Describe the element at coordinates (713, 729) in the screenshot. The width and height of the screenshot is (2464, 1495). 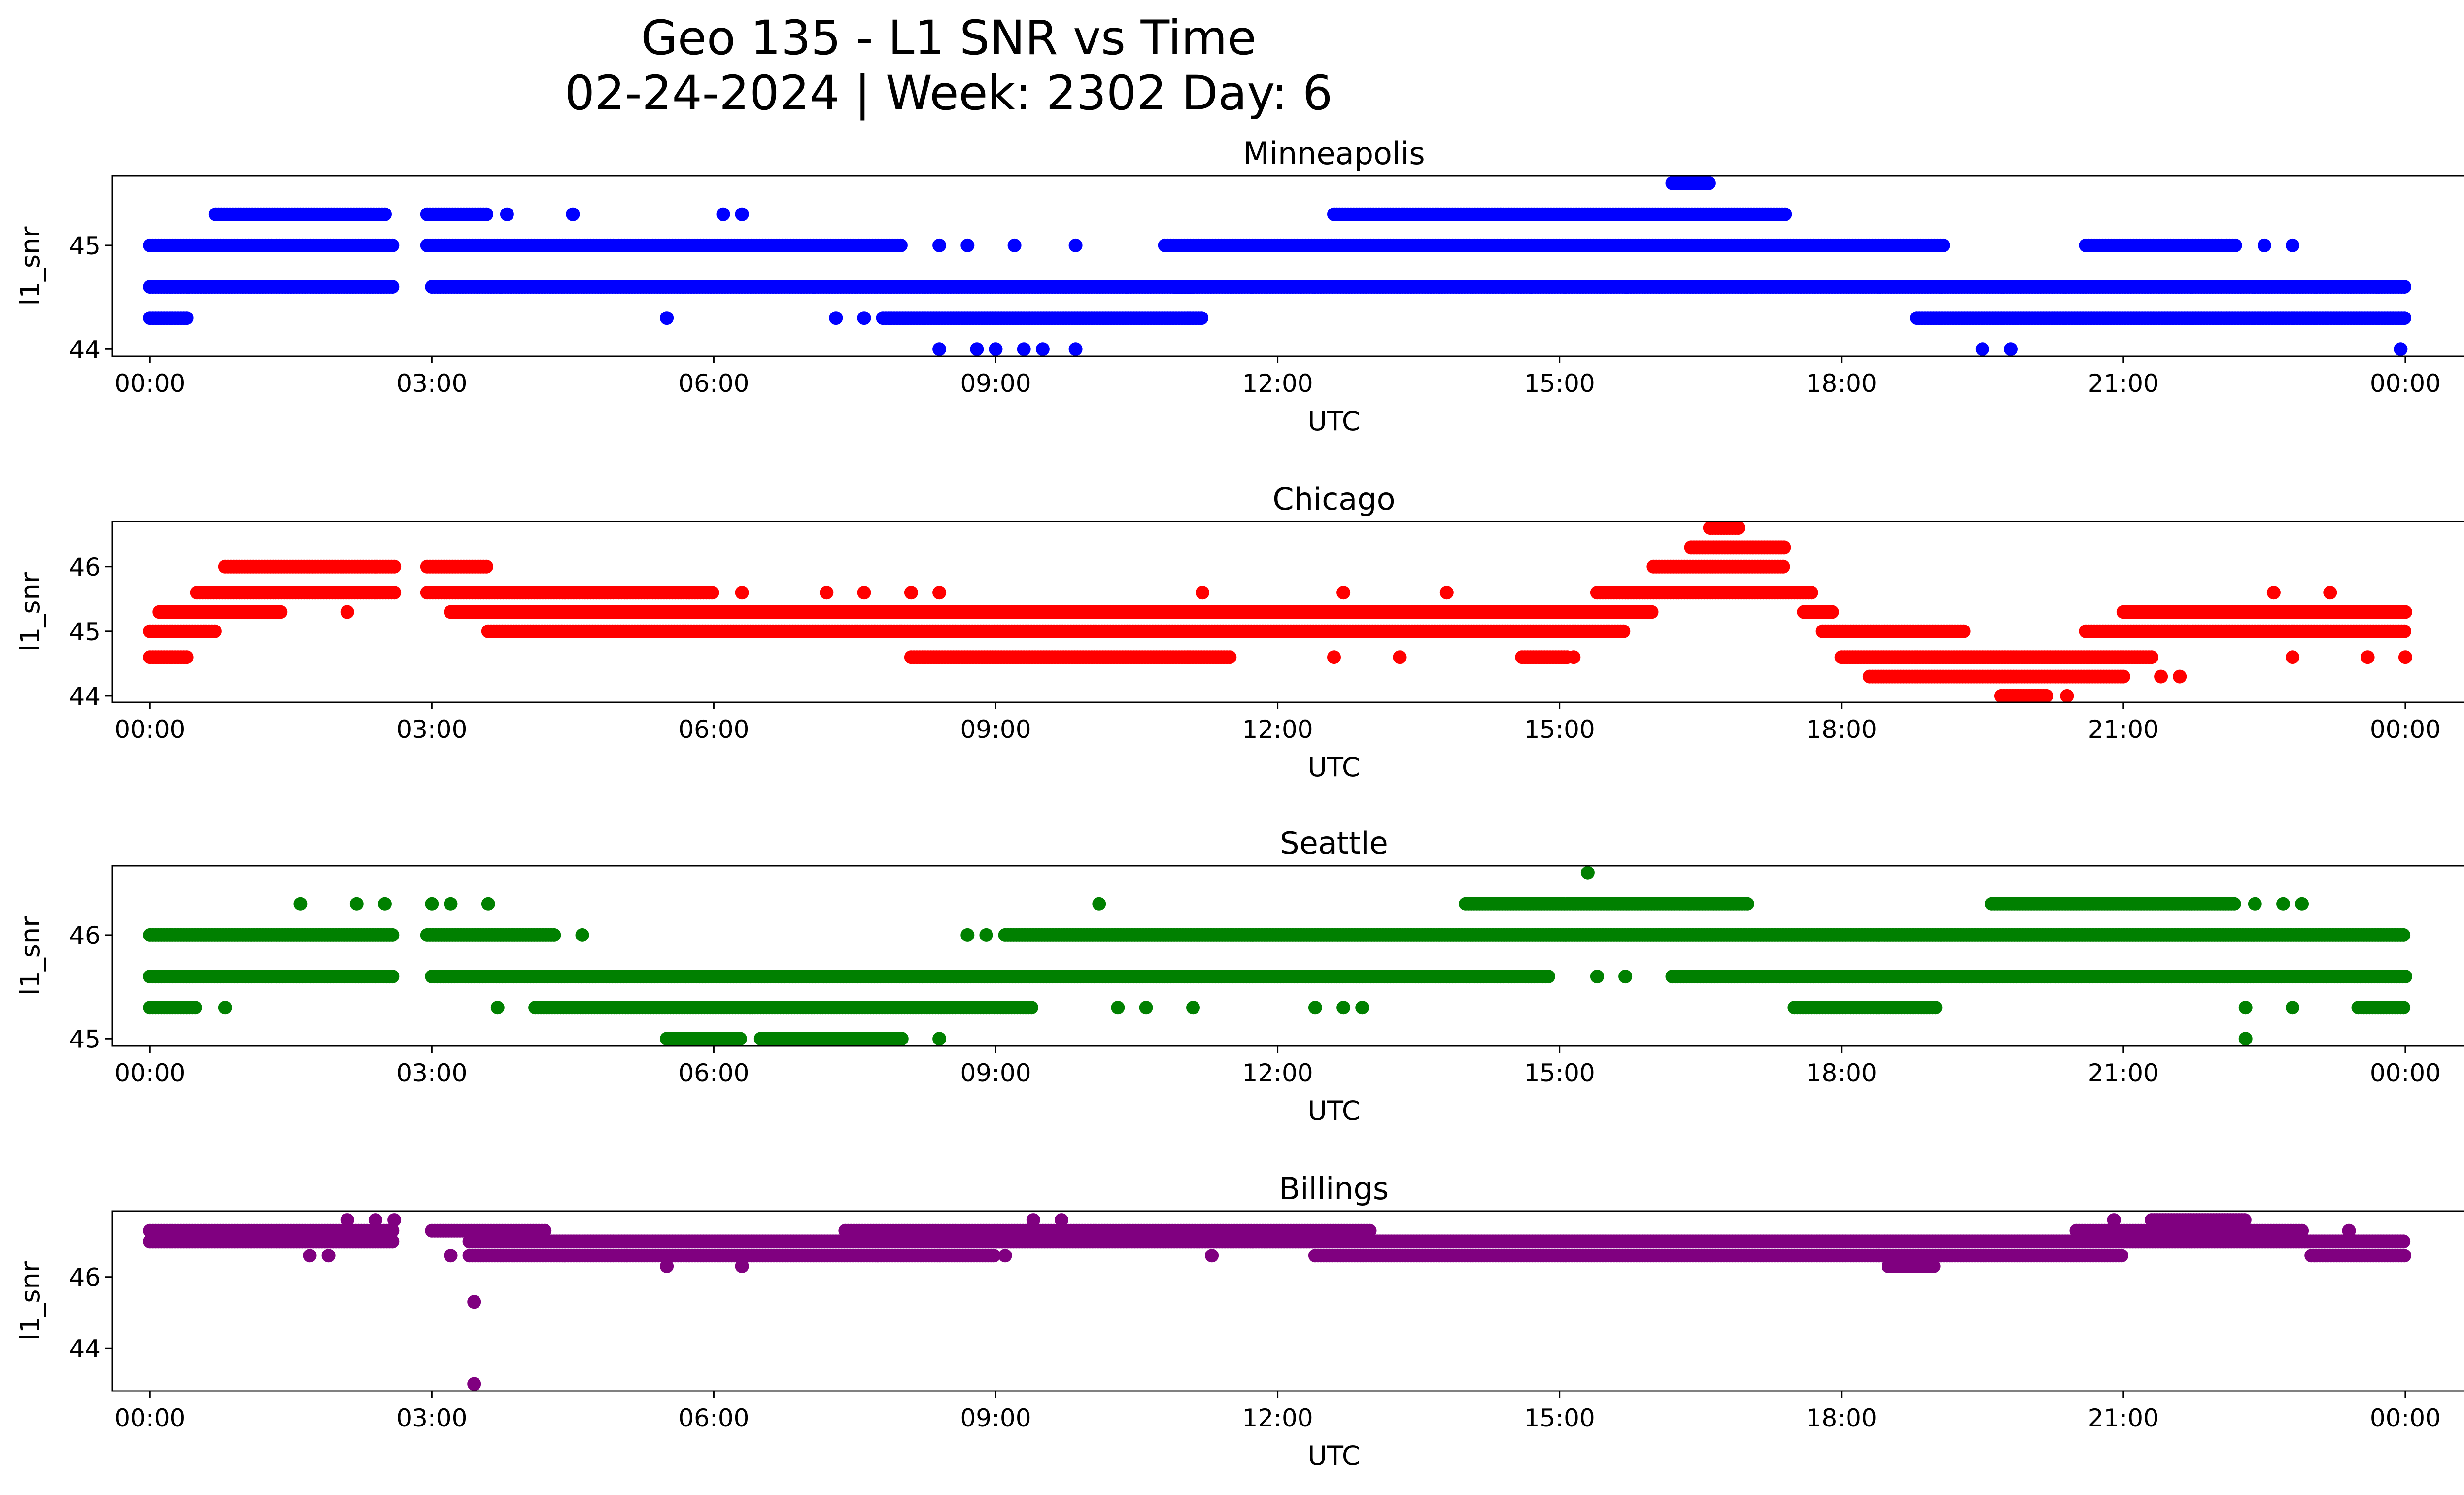
I see `x-tick-label: 06:00` at that location.